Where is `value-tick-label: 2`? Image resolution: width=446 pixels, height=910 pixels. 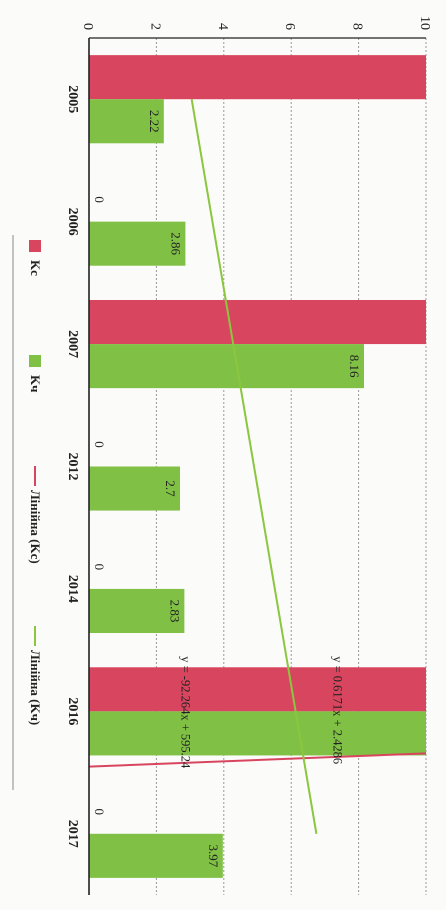 value-tick-label: 2 is located at coordinates (154, 26).